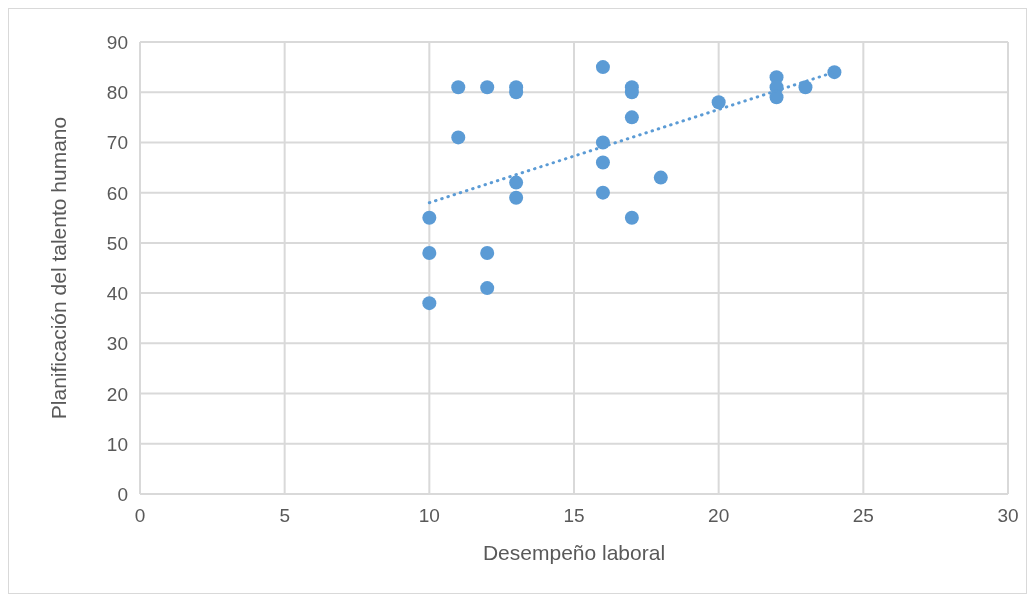 The width and height of the screenshot is (1035, 602). Describe the element at coordinates (122, 494) in the screenshot. I see `y-tick-label: 0` at that location.